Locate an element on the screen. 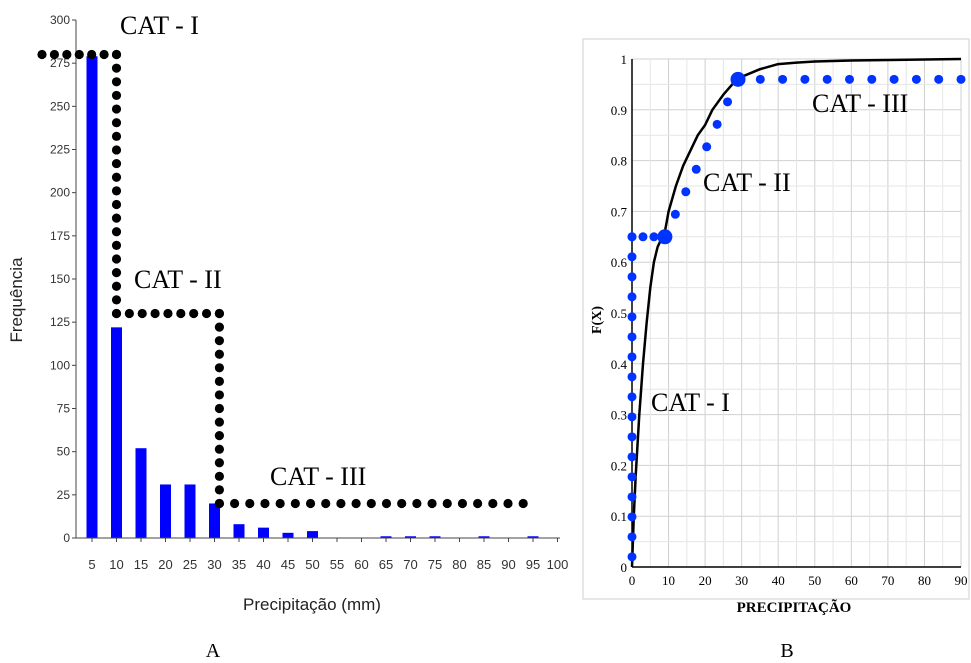  panel-label-b: B is located at coordinates (786, 651).